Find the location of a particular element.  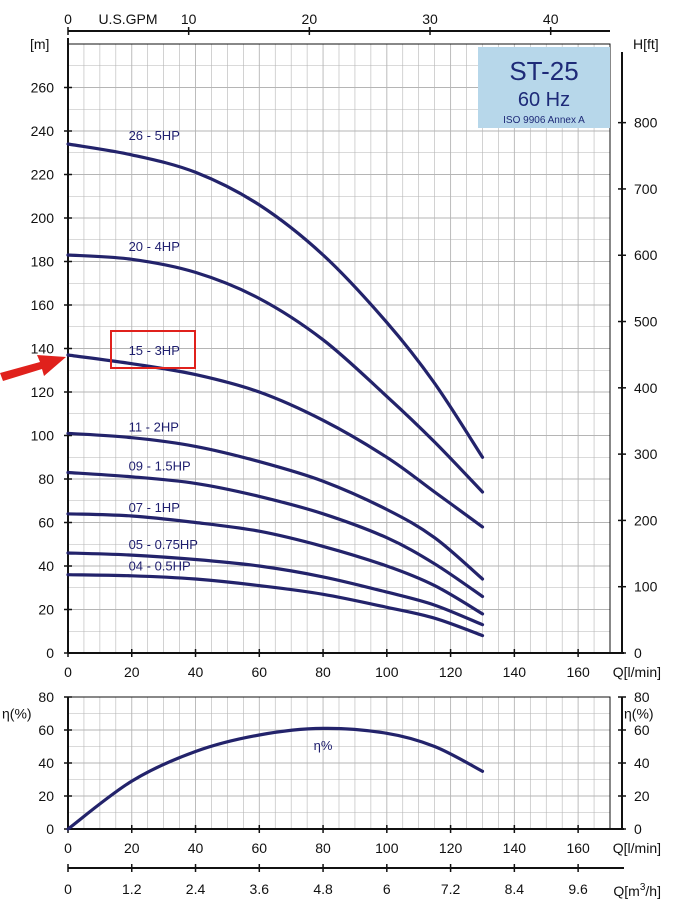

y-tick-label: 160 is located at coordinates (43, 305).